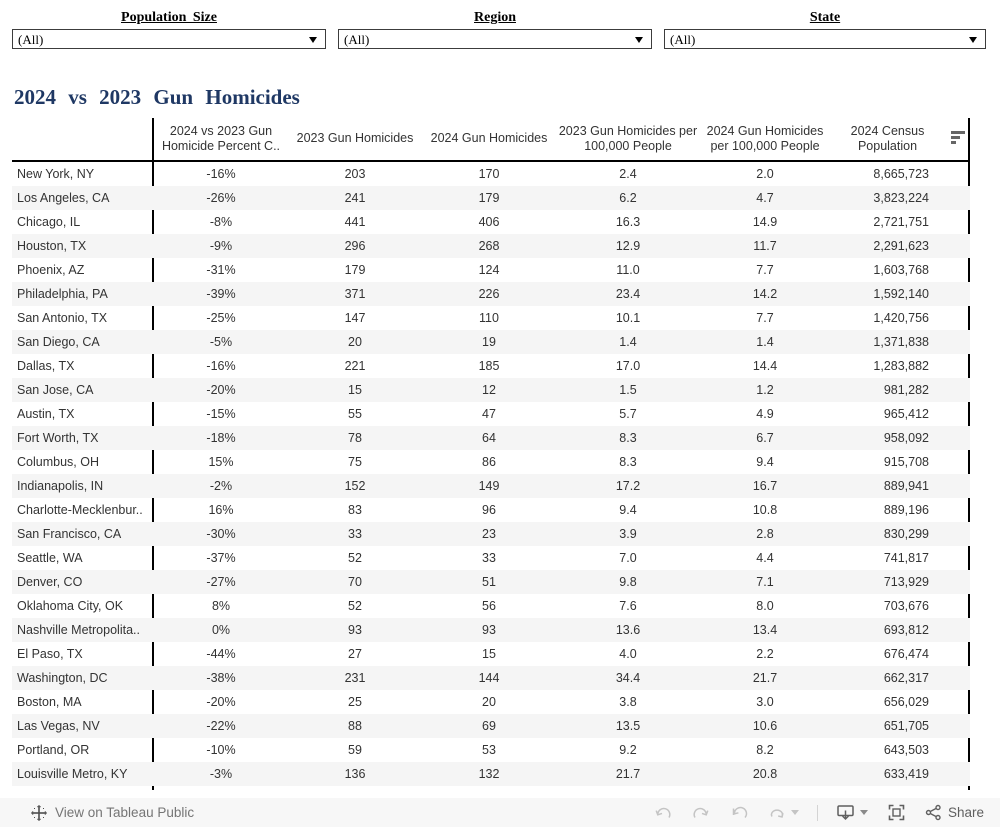  What do you see at coordinates (489, 702) in the screenshot?
I see `cell-2024-homicides: 20` at bounding box center [489, 702].